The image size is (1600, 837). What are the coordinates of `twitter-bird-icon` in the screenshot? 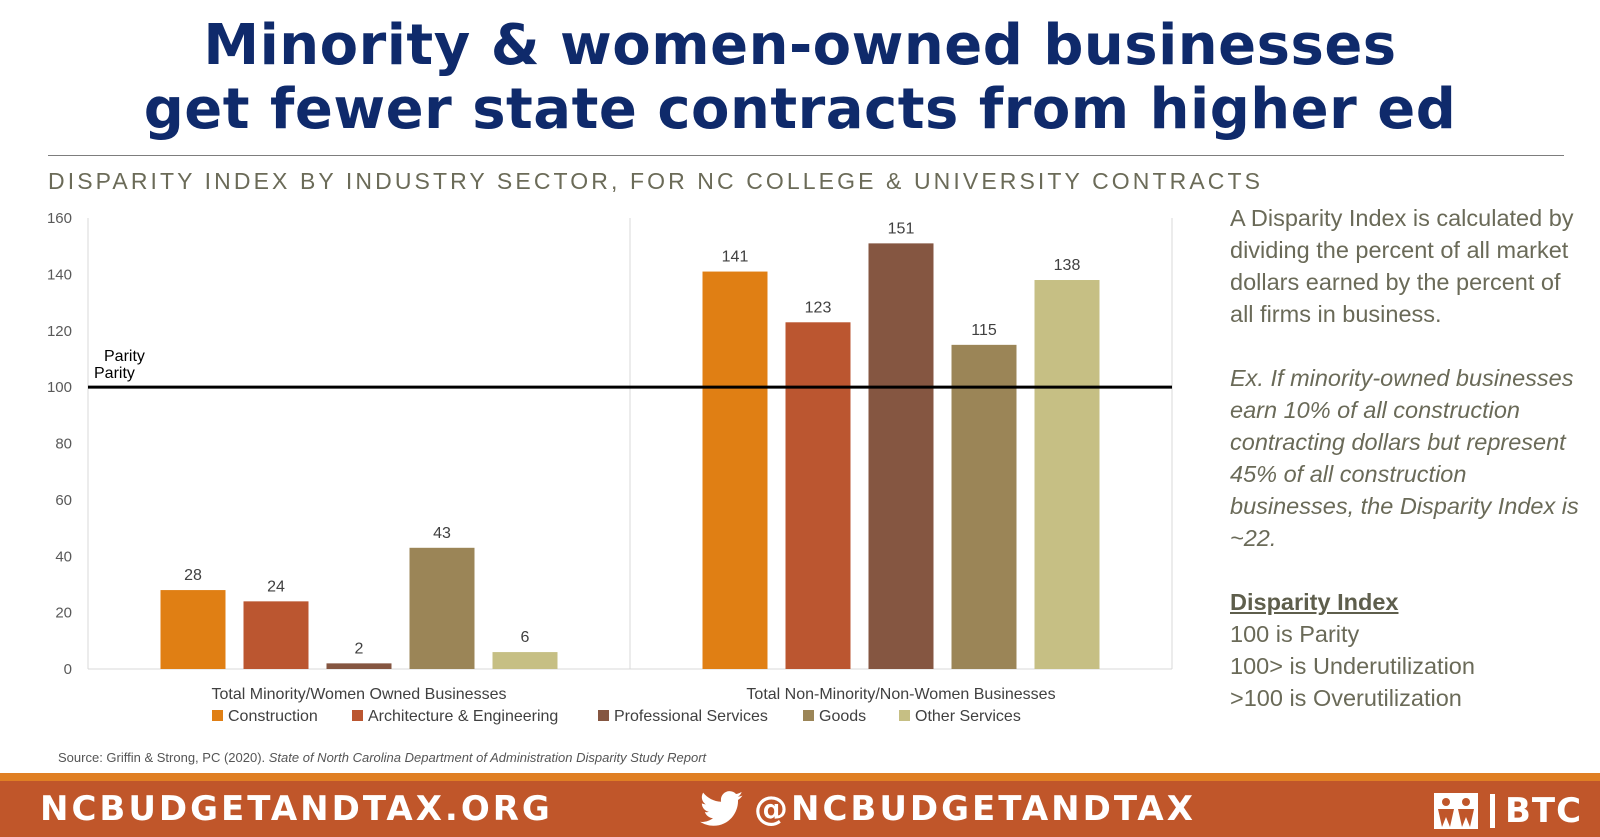 It's located at (721, 808).